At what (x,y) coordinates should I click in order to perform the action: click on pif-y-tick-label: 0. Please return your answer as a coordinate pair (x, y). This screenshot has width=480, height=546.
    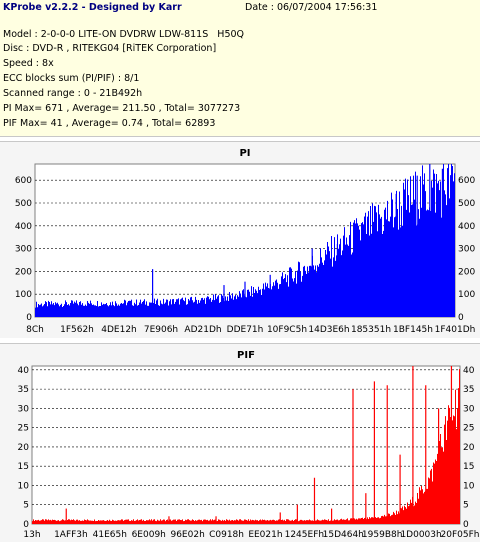
    Looking at the image, I should click on (26, 525).